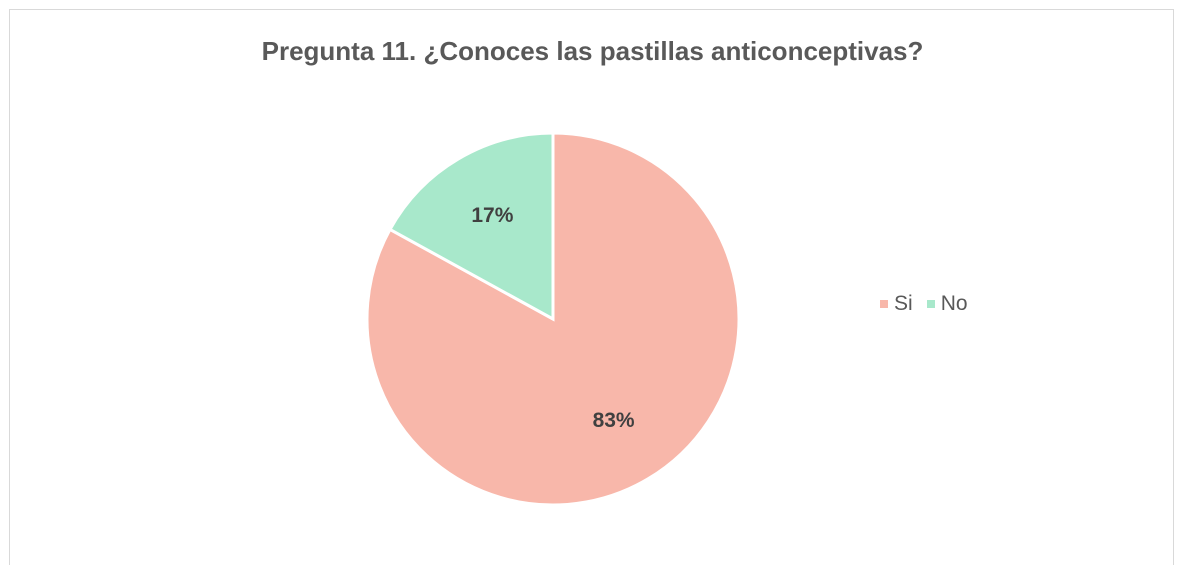 The height and width of the screenshot is (565, 1185). Describe the element at coordinates (614, 420) in the screenshot. I see `data-label-si: 83%` at that location.